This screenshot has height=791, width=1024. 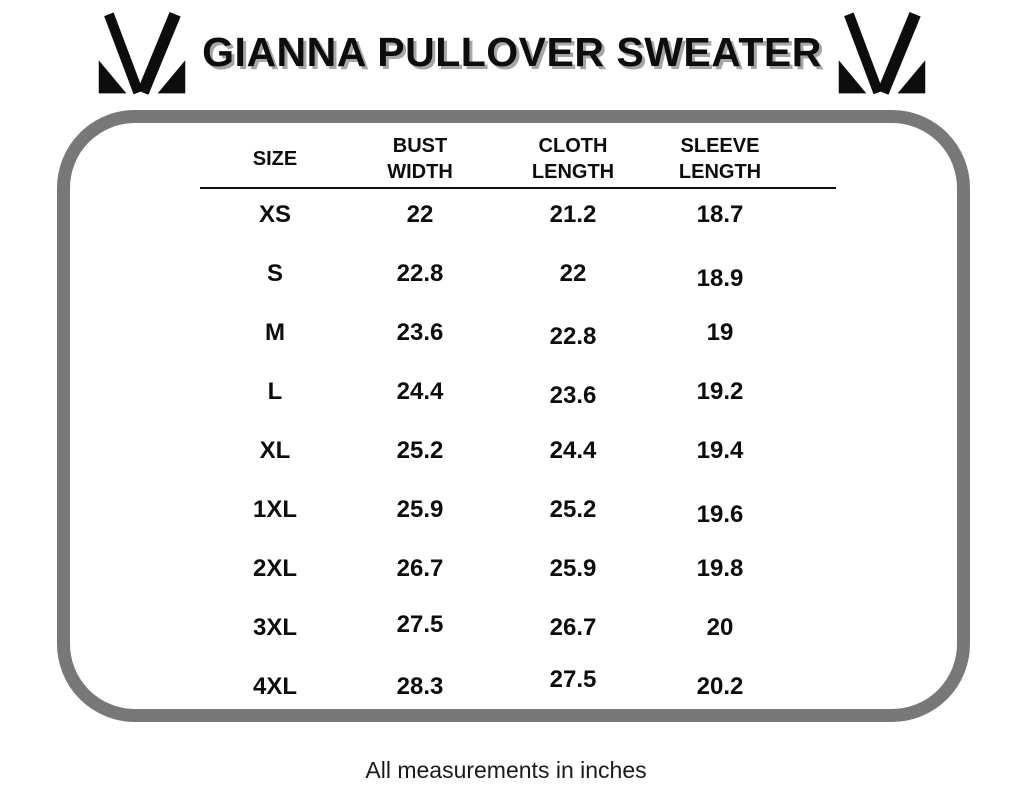 What do you see at coordinates (274, 568) in the screenshot?
I see `size-cell: 2XL` at bounding box center [274, 568].